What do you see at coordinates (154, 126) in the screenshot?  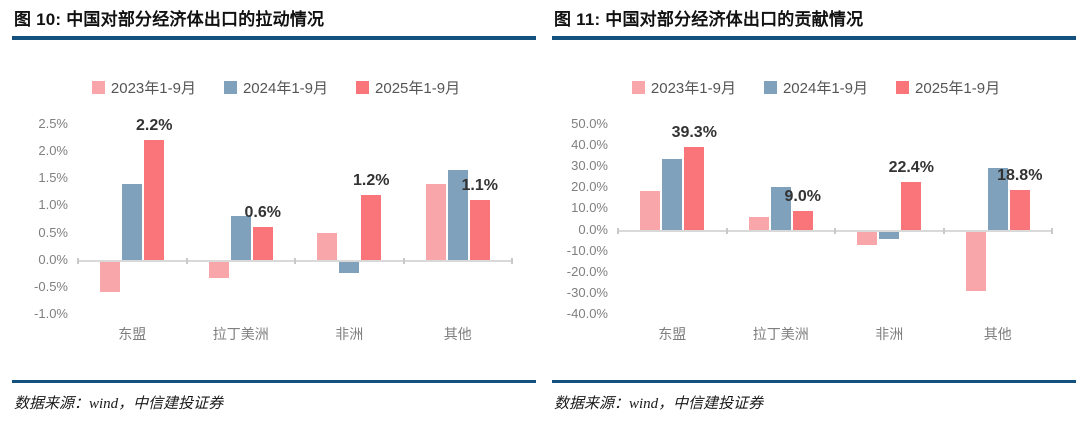 I see `data-label: 2.2%` at bounding box center [154, 126].